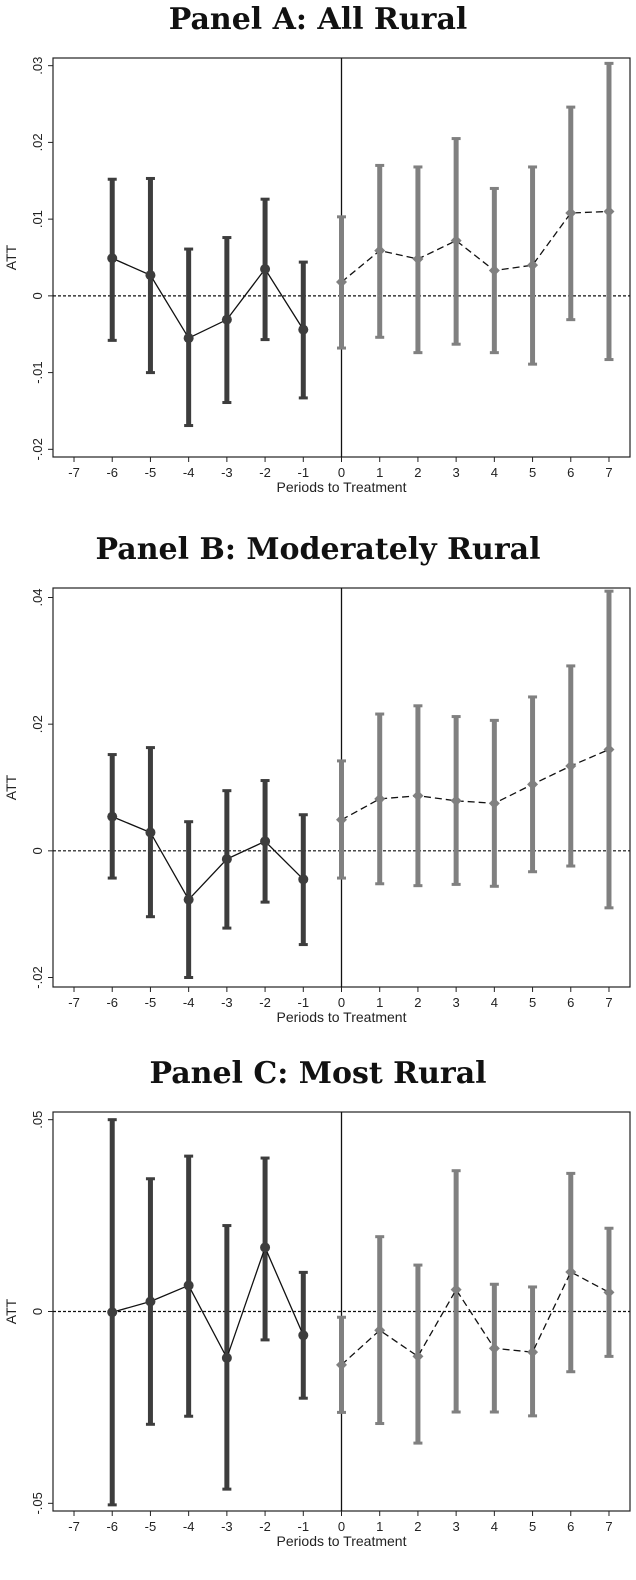  I want to click on y-tick-label: .05, so click(37, 1120).